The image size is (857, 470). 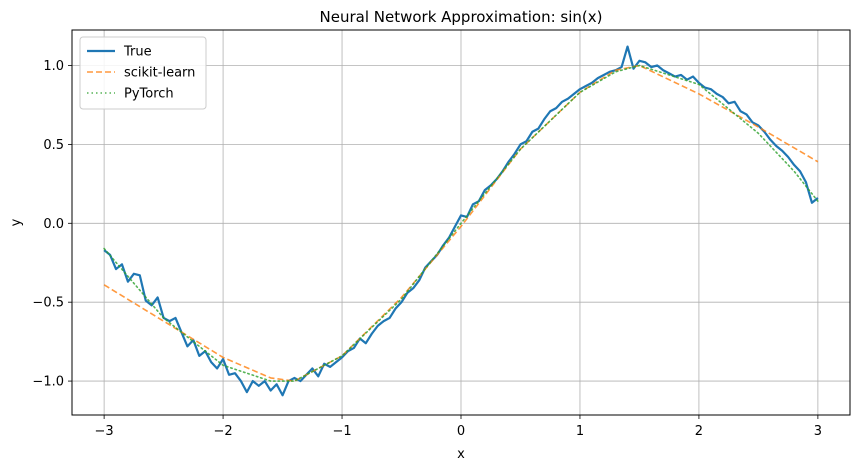 What do you see at coordinates (48, 303) in the screenshot?
I see `y-tick-label: −0.5` at bounding box center [48, 303].